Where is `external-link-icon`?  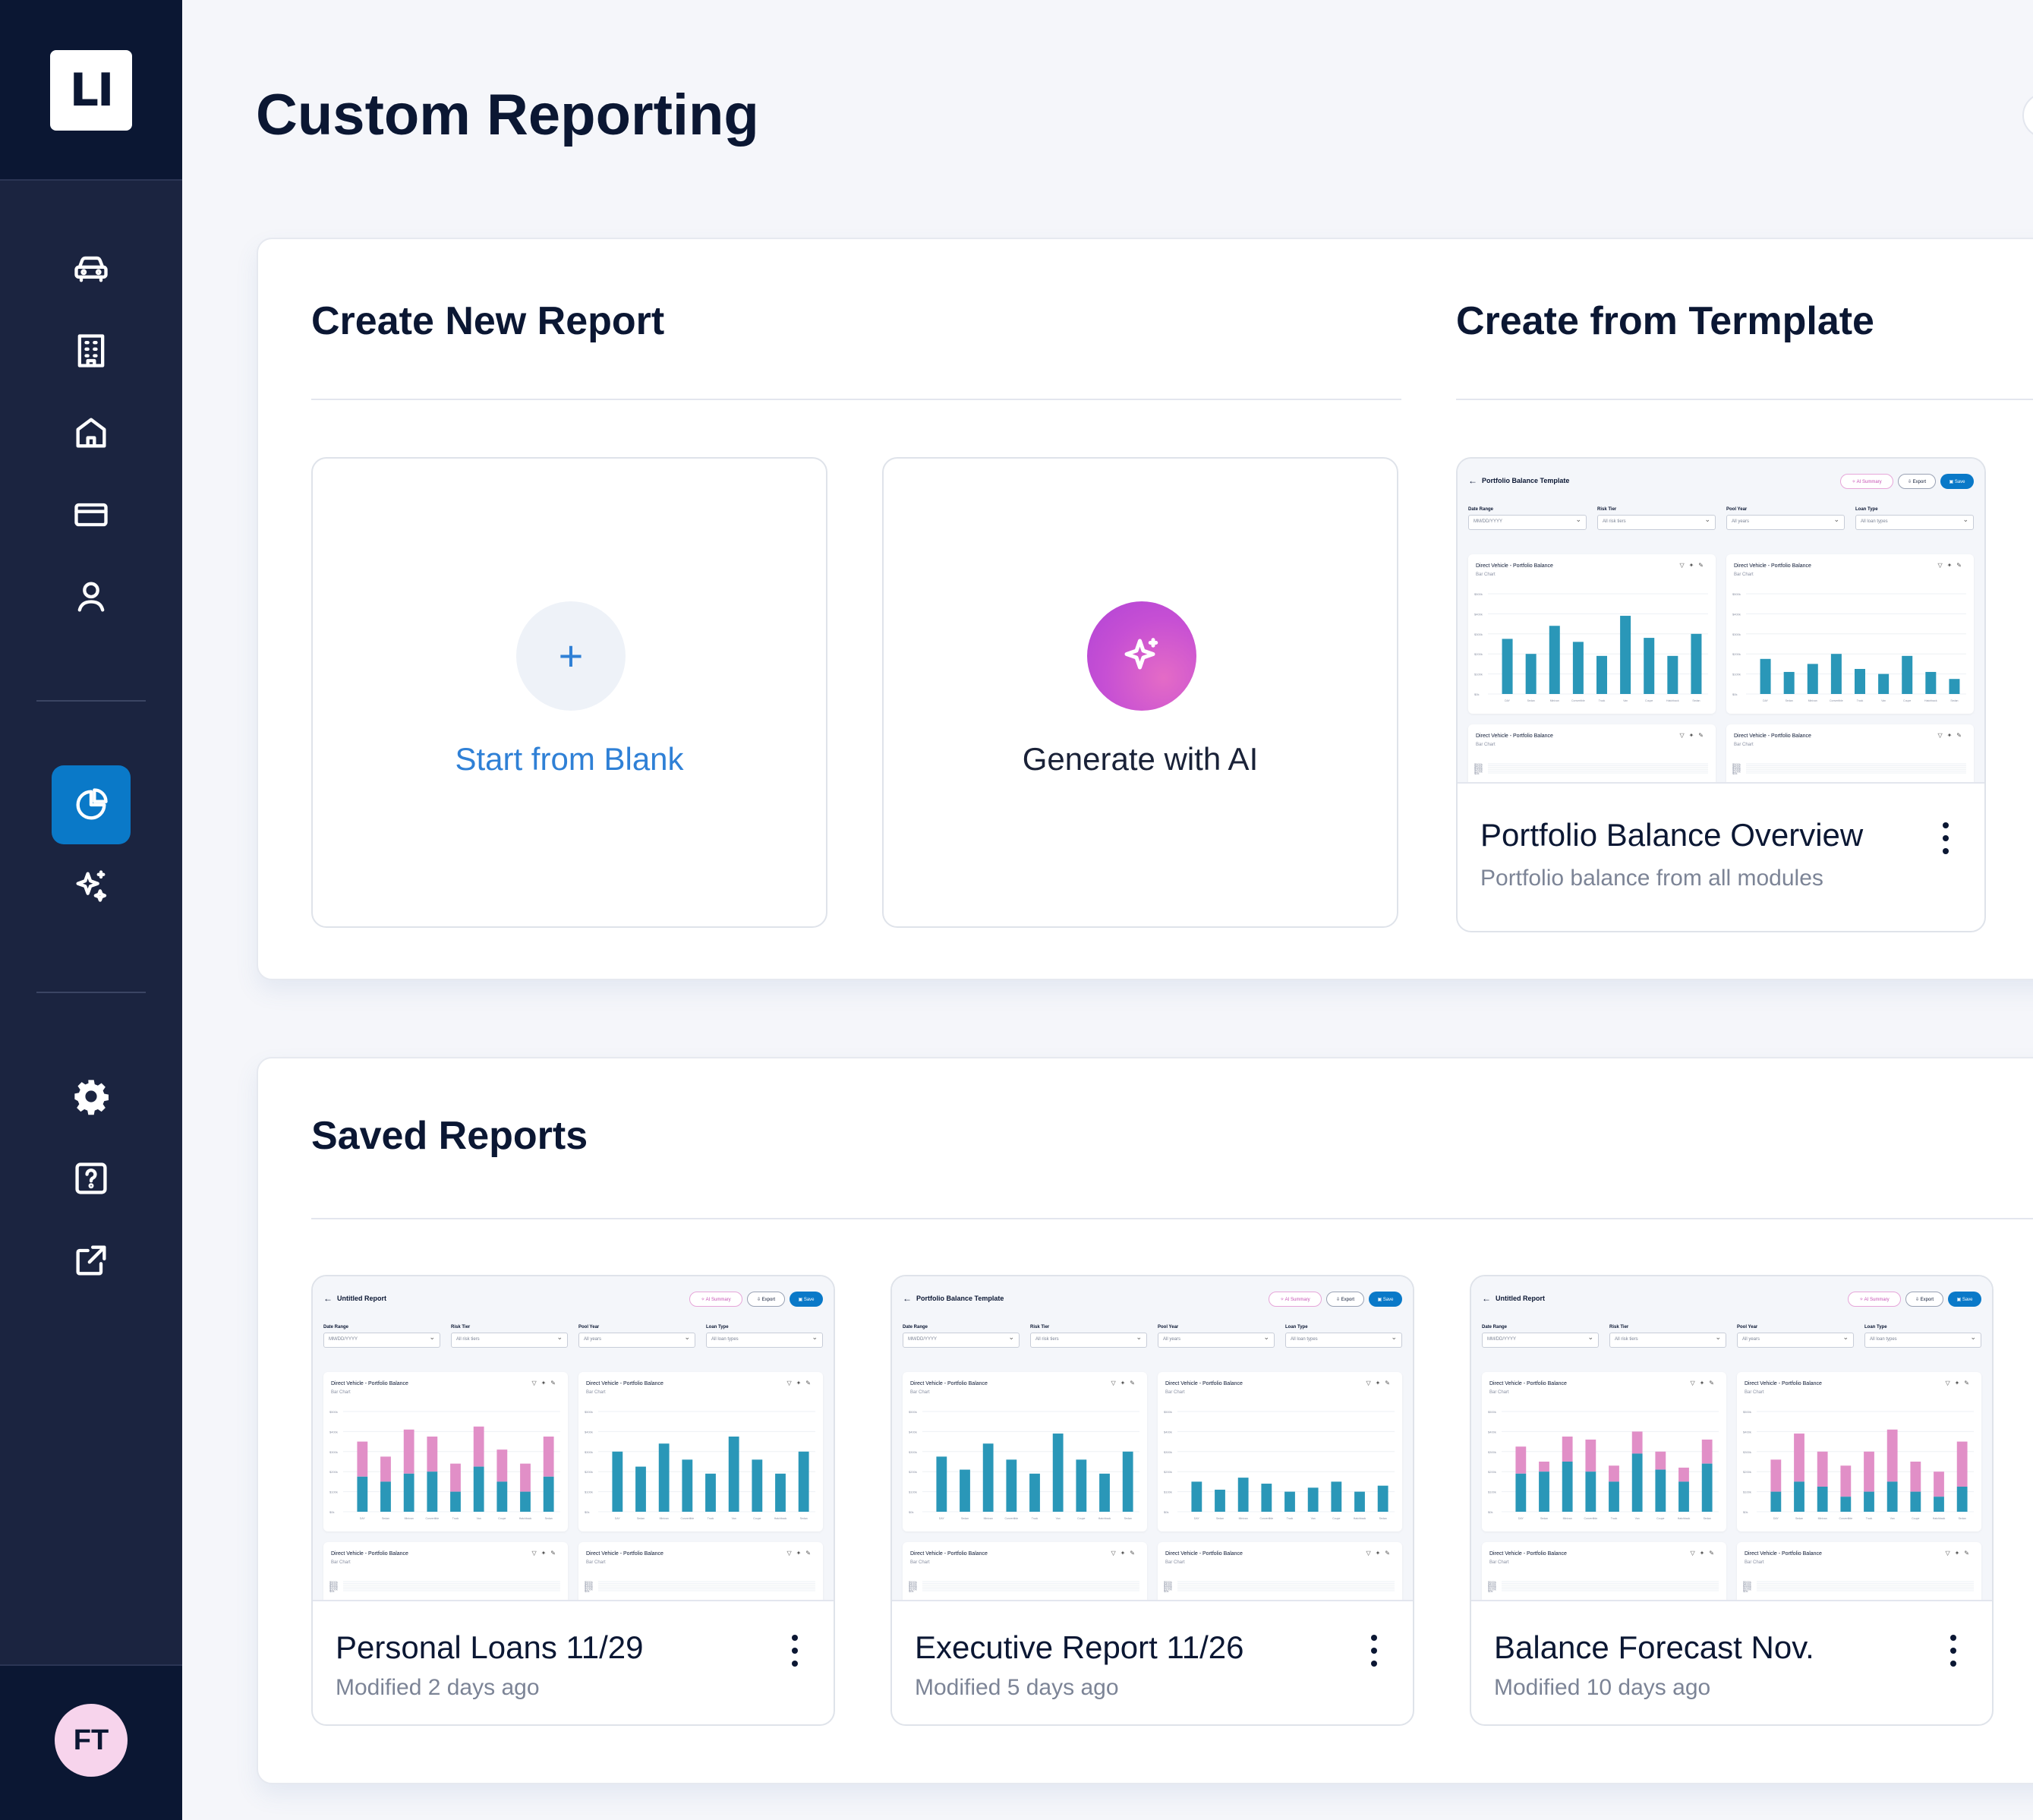
external-link-icon is located at coordinates (91, 1261).